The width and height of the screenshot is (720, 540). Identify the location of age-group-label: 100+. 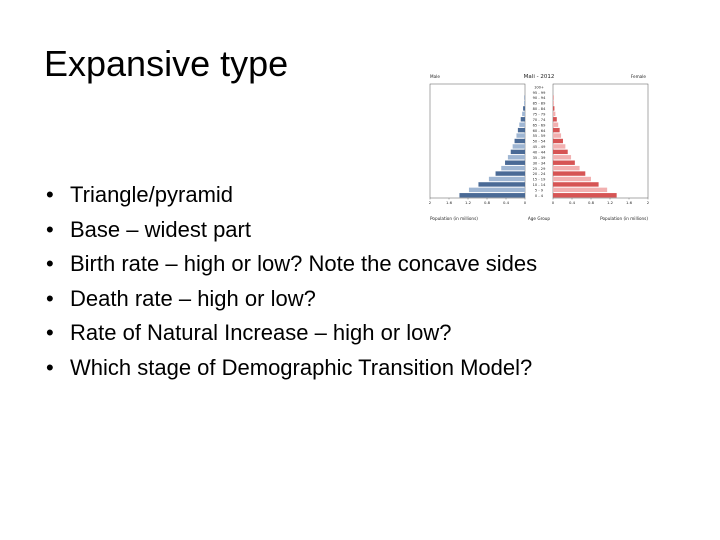
(539, 87).